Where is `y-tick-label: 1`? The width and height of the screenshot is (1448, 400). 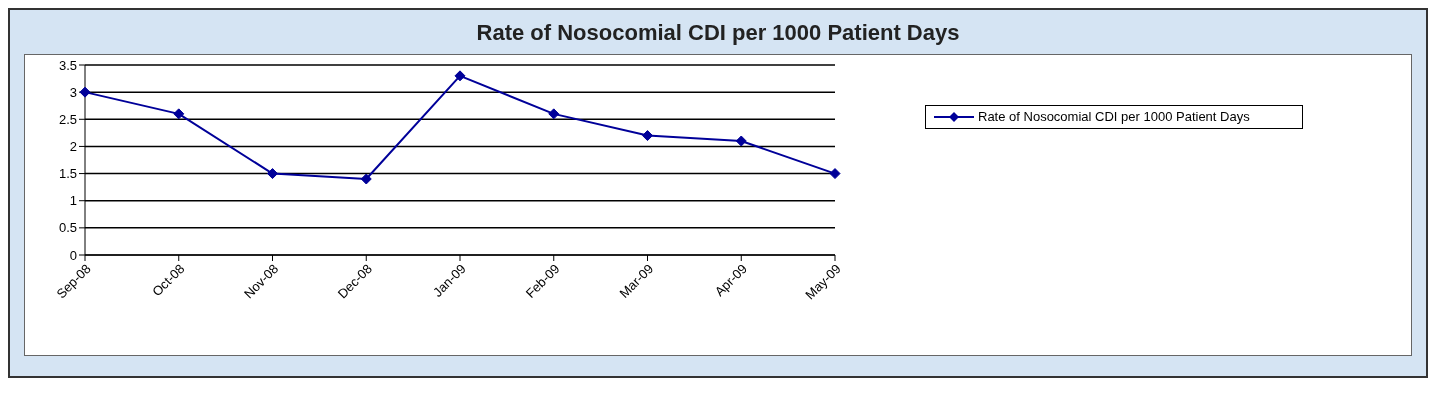 y-tick-label: 1 is located at coordinates (73, 201).